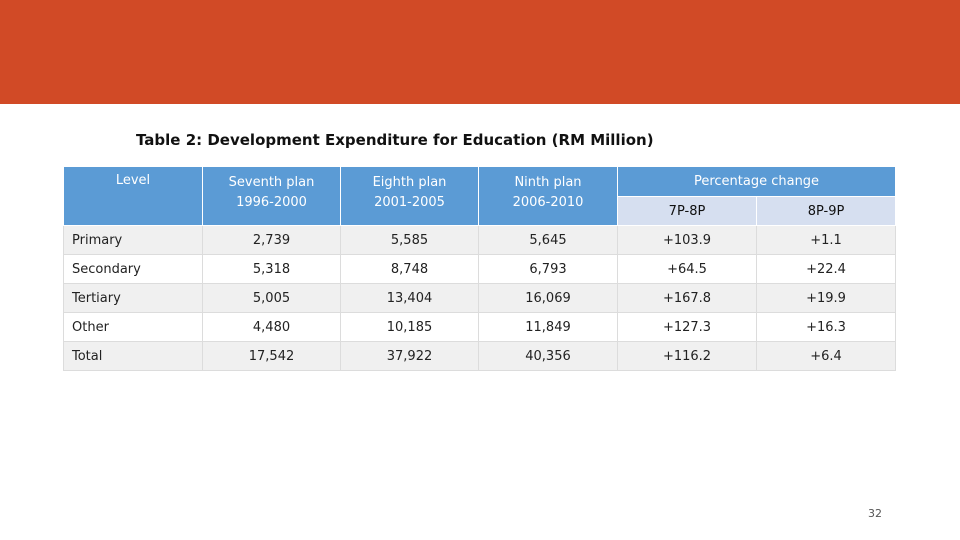  What do you see at coordinates (133, 269) in the screenshot?
I see `cell-level: Secondary` at bounding box center [133, 269].